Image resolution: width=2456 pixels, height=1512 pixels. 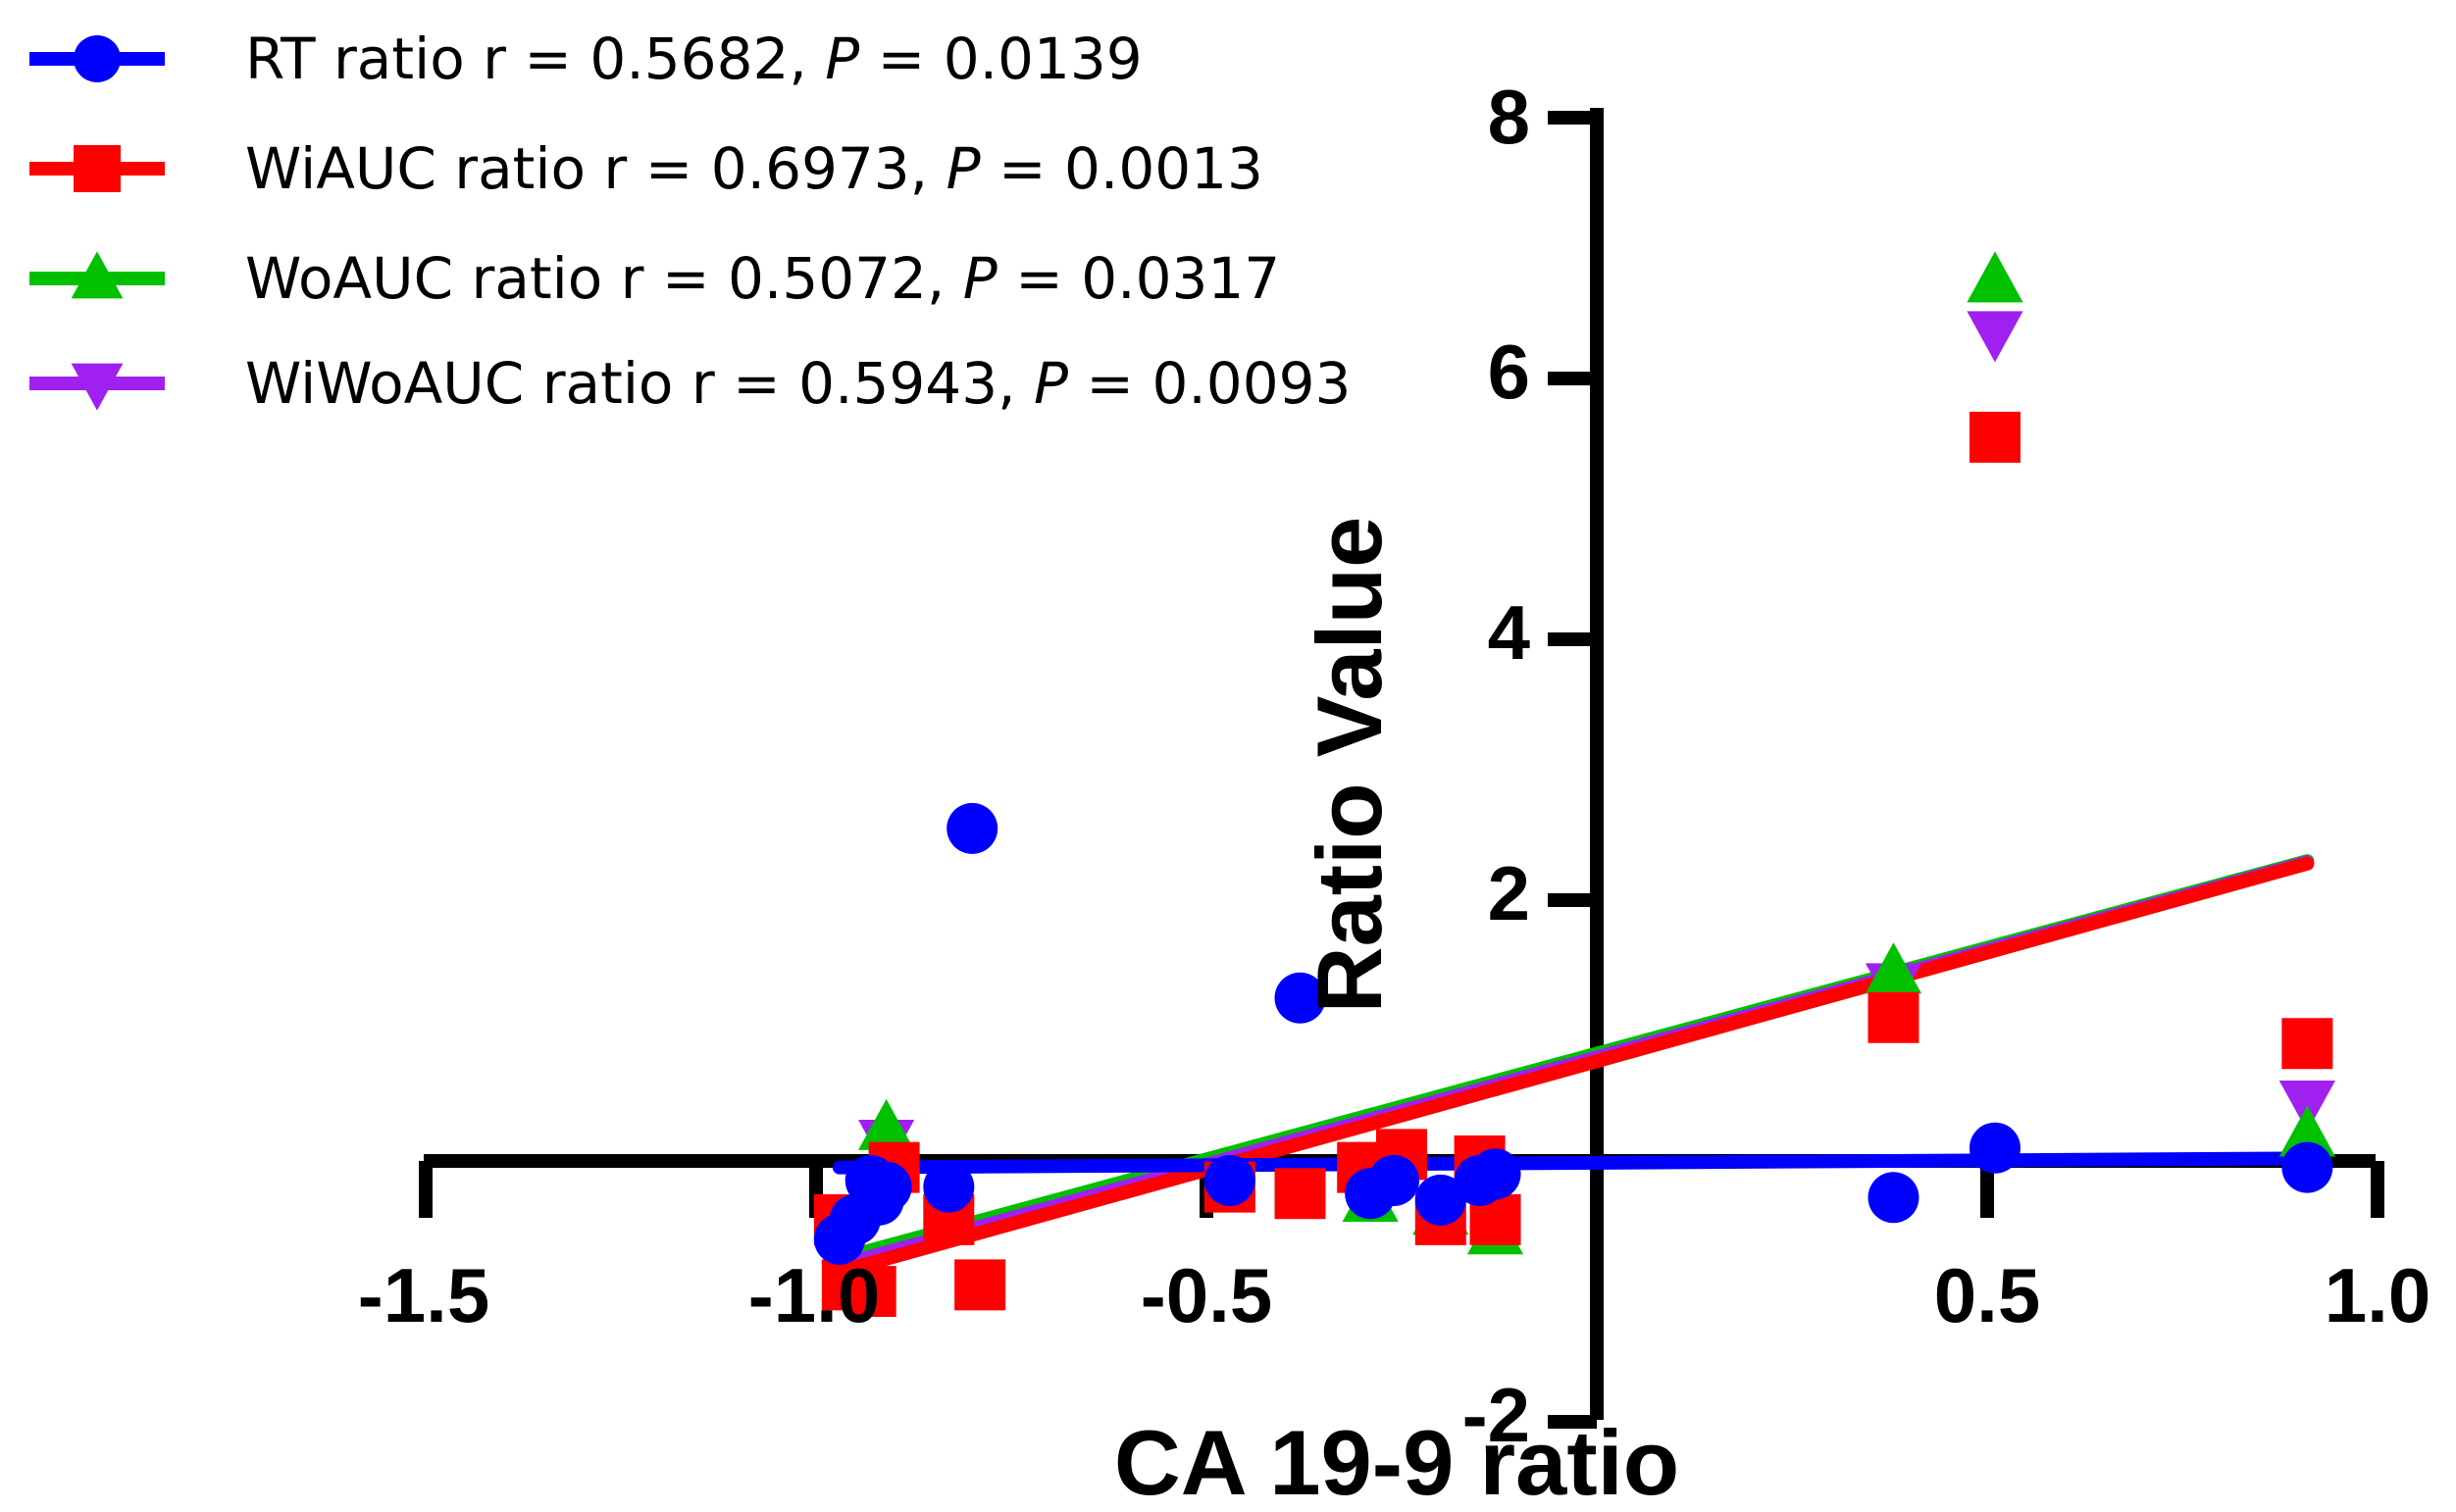 I want to click on legend-label-woauc: WoAUC ratio r = 0.5072, P = 0.0317, so click(x=762, y=278).